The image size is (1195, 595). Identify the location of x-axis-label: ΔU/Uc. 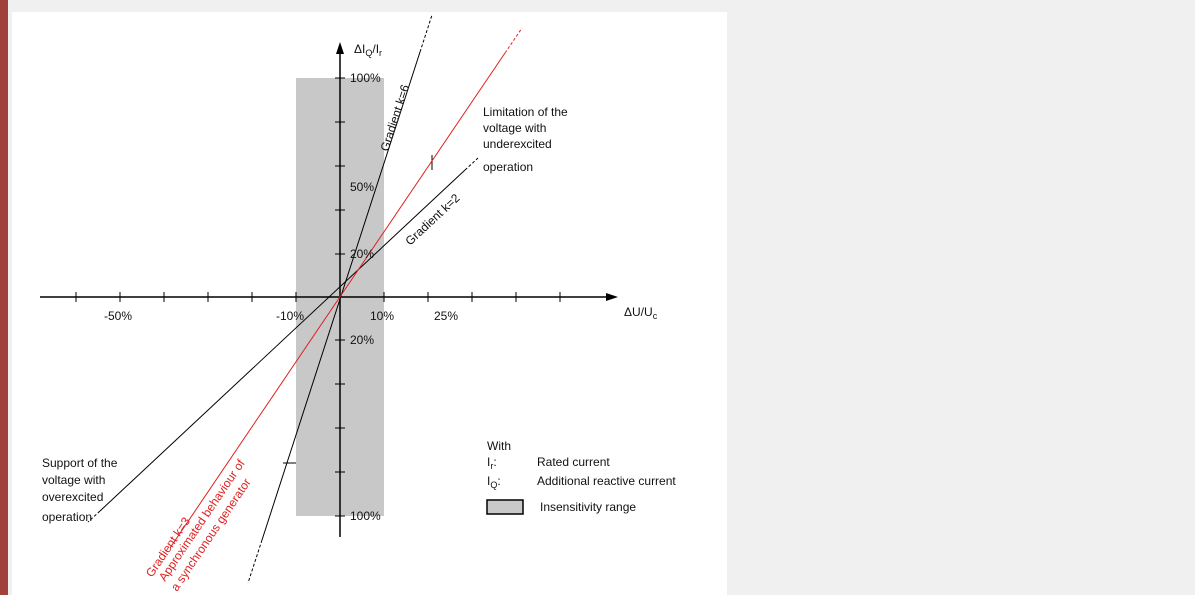
(641, 313).